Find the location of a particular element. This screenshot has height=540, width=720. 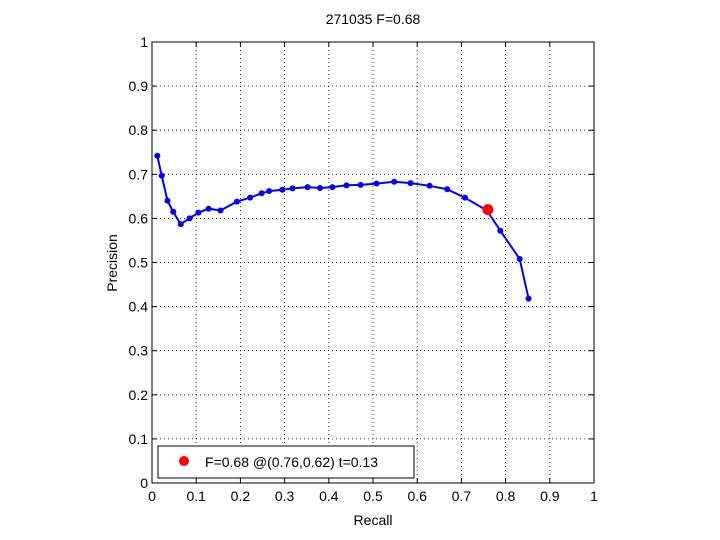

x-tick-label: 0.9 is located at coordinates (550, 496).